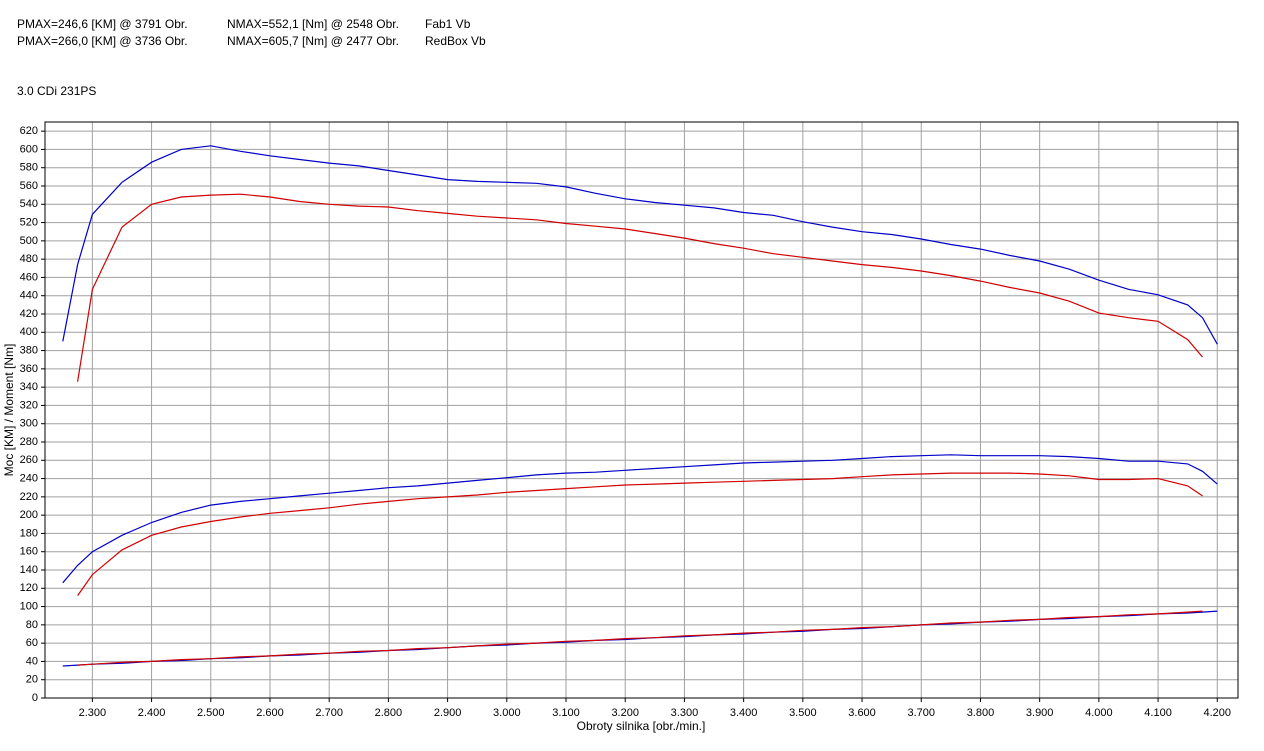  What do you see at coordinates (641, 726) in the screenshot?
I see `x-axis-label: Obroty silnika [obr./min.]` at bounding box center [641, 726].